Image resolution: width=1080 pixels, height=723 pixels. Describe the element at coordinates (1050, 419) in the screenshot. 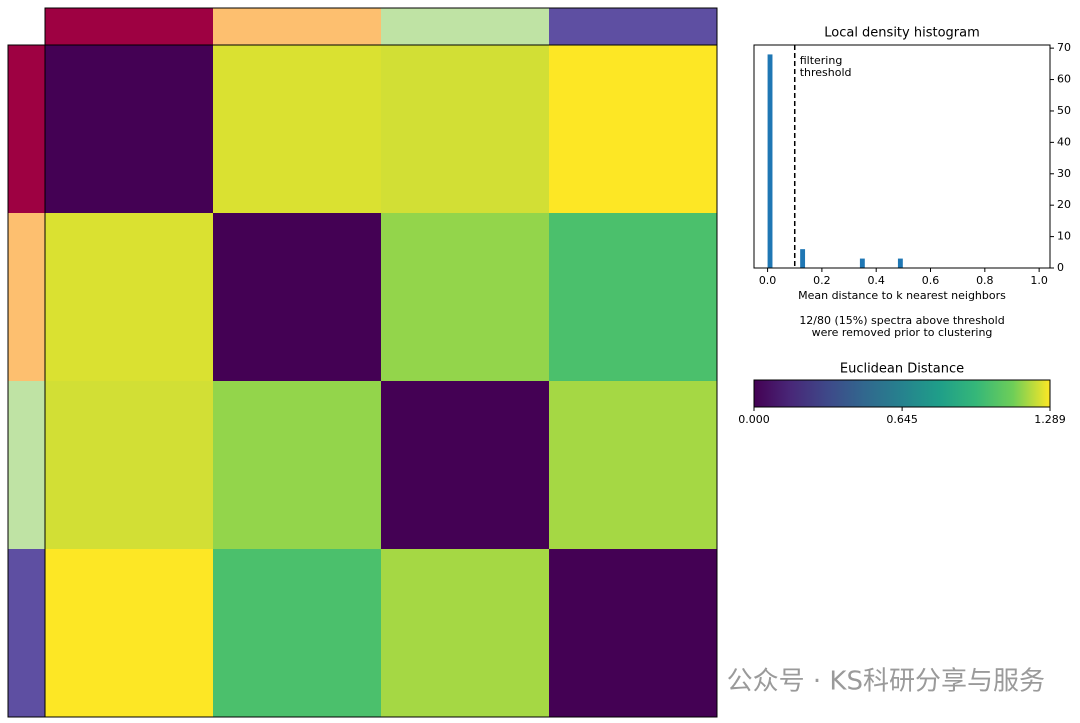

I see `colorbar-tick-label: 1.289` at that location.